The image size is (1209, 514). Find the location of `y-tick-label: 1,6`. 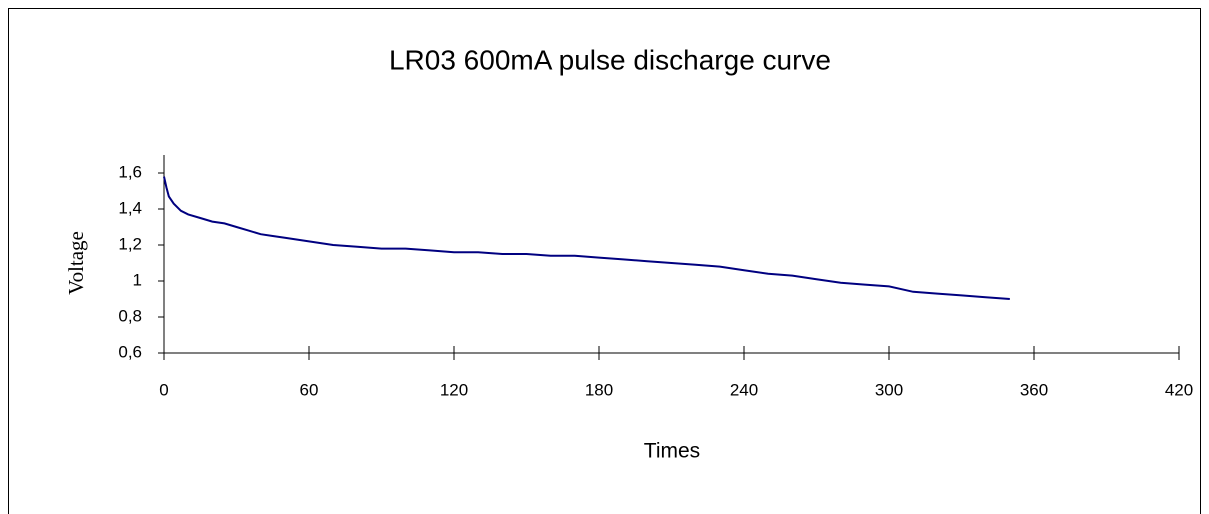

y-tick-label: 1,6 is located at coordinates (130, 171).